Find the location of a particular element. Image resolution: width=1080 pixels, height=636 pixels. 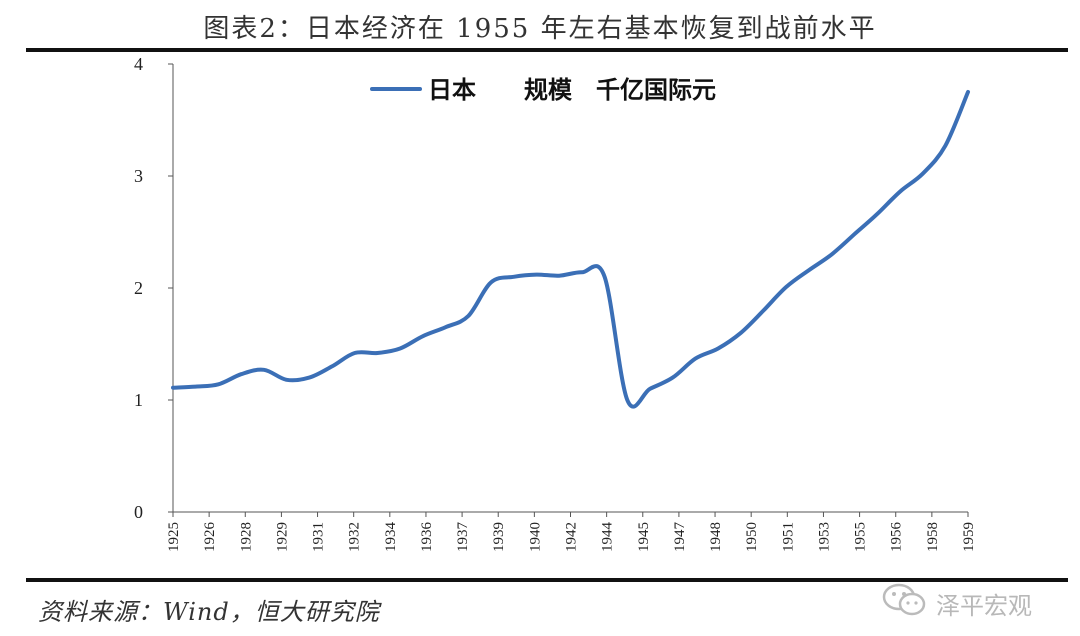

x-tick-label: 1945 is located at coordinates (644, 537).